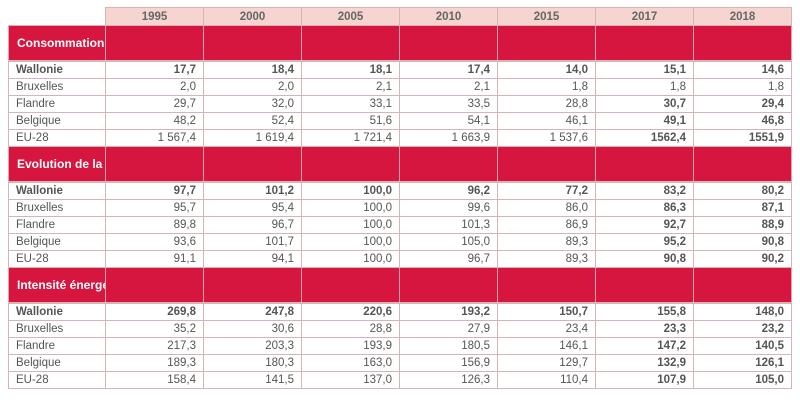 The width and height of the screenshot is (800, 416). Describe the element at coordinates (546, 138) in the screenshot. I see `value-cell: 1 537,6` at that location.